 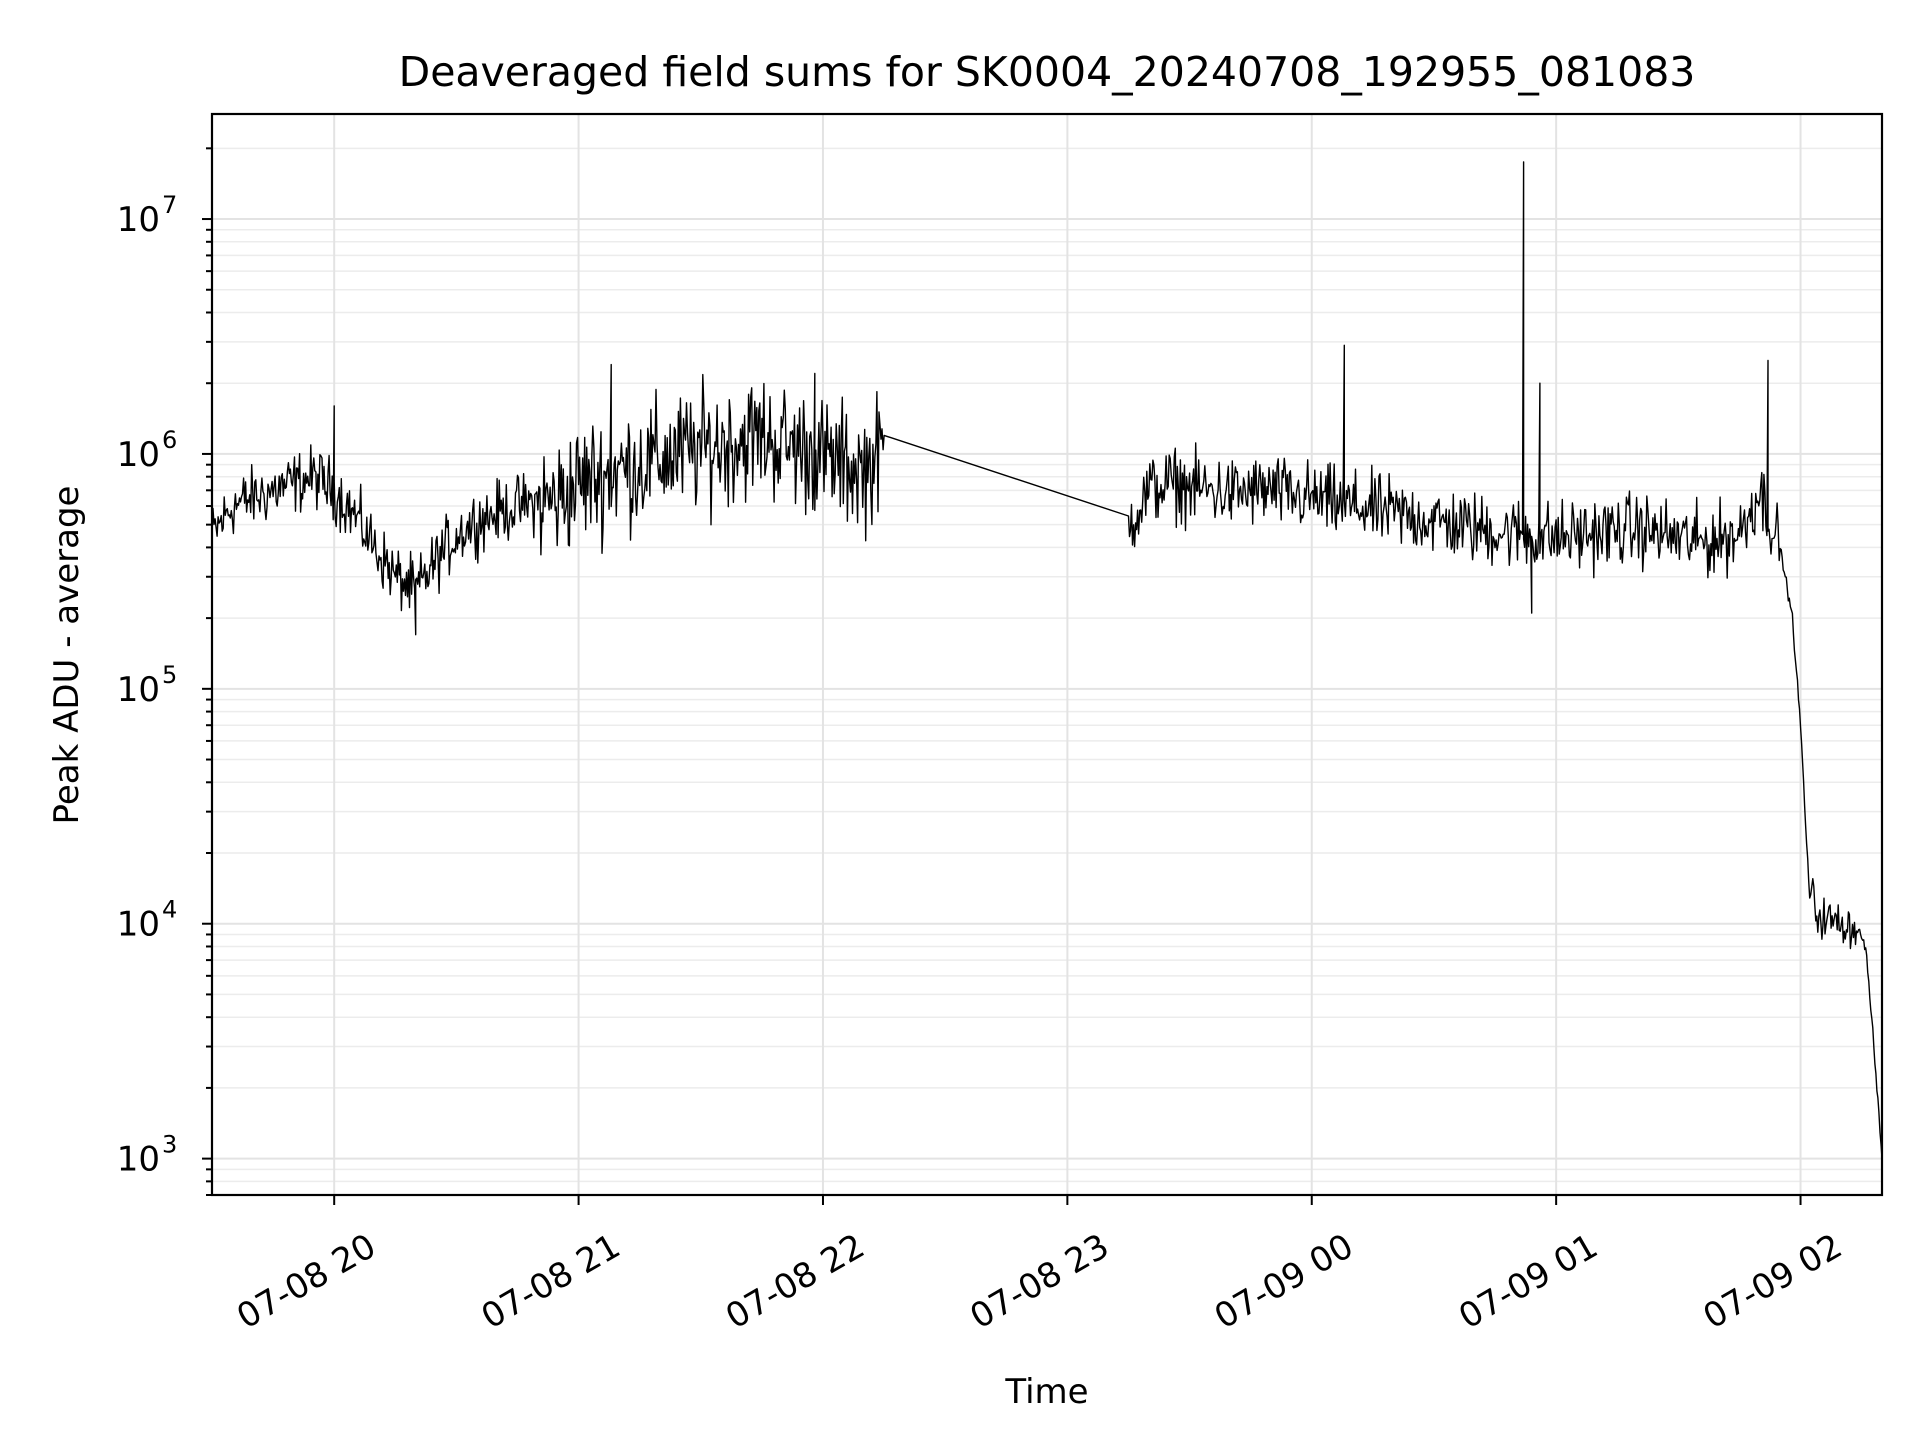 I want to click on x-tick-label: 07-08 22, so click(x=795, y=1281).